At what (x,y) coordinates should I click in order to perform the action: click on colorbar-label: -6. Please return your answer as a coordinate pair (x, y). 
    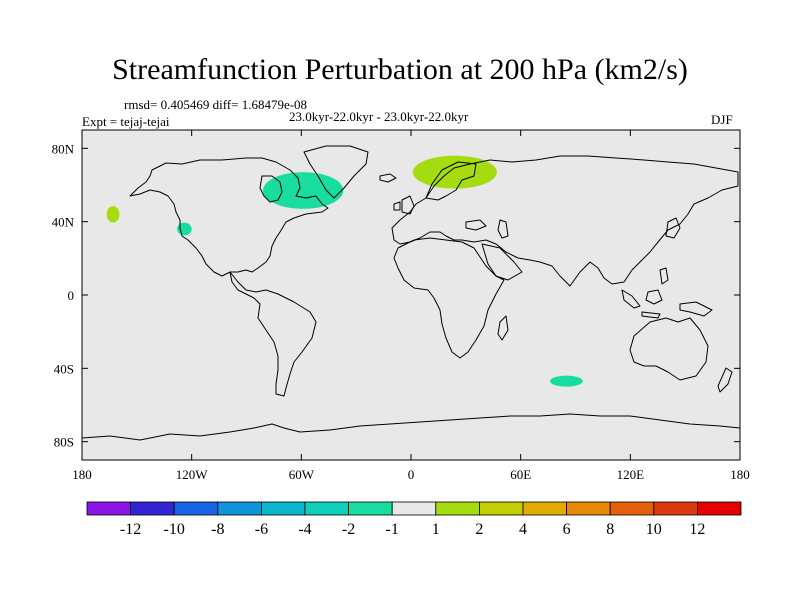
    Looking at the image, I should click on (261, 529).